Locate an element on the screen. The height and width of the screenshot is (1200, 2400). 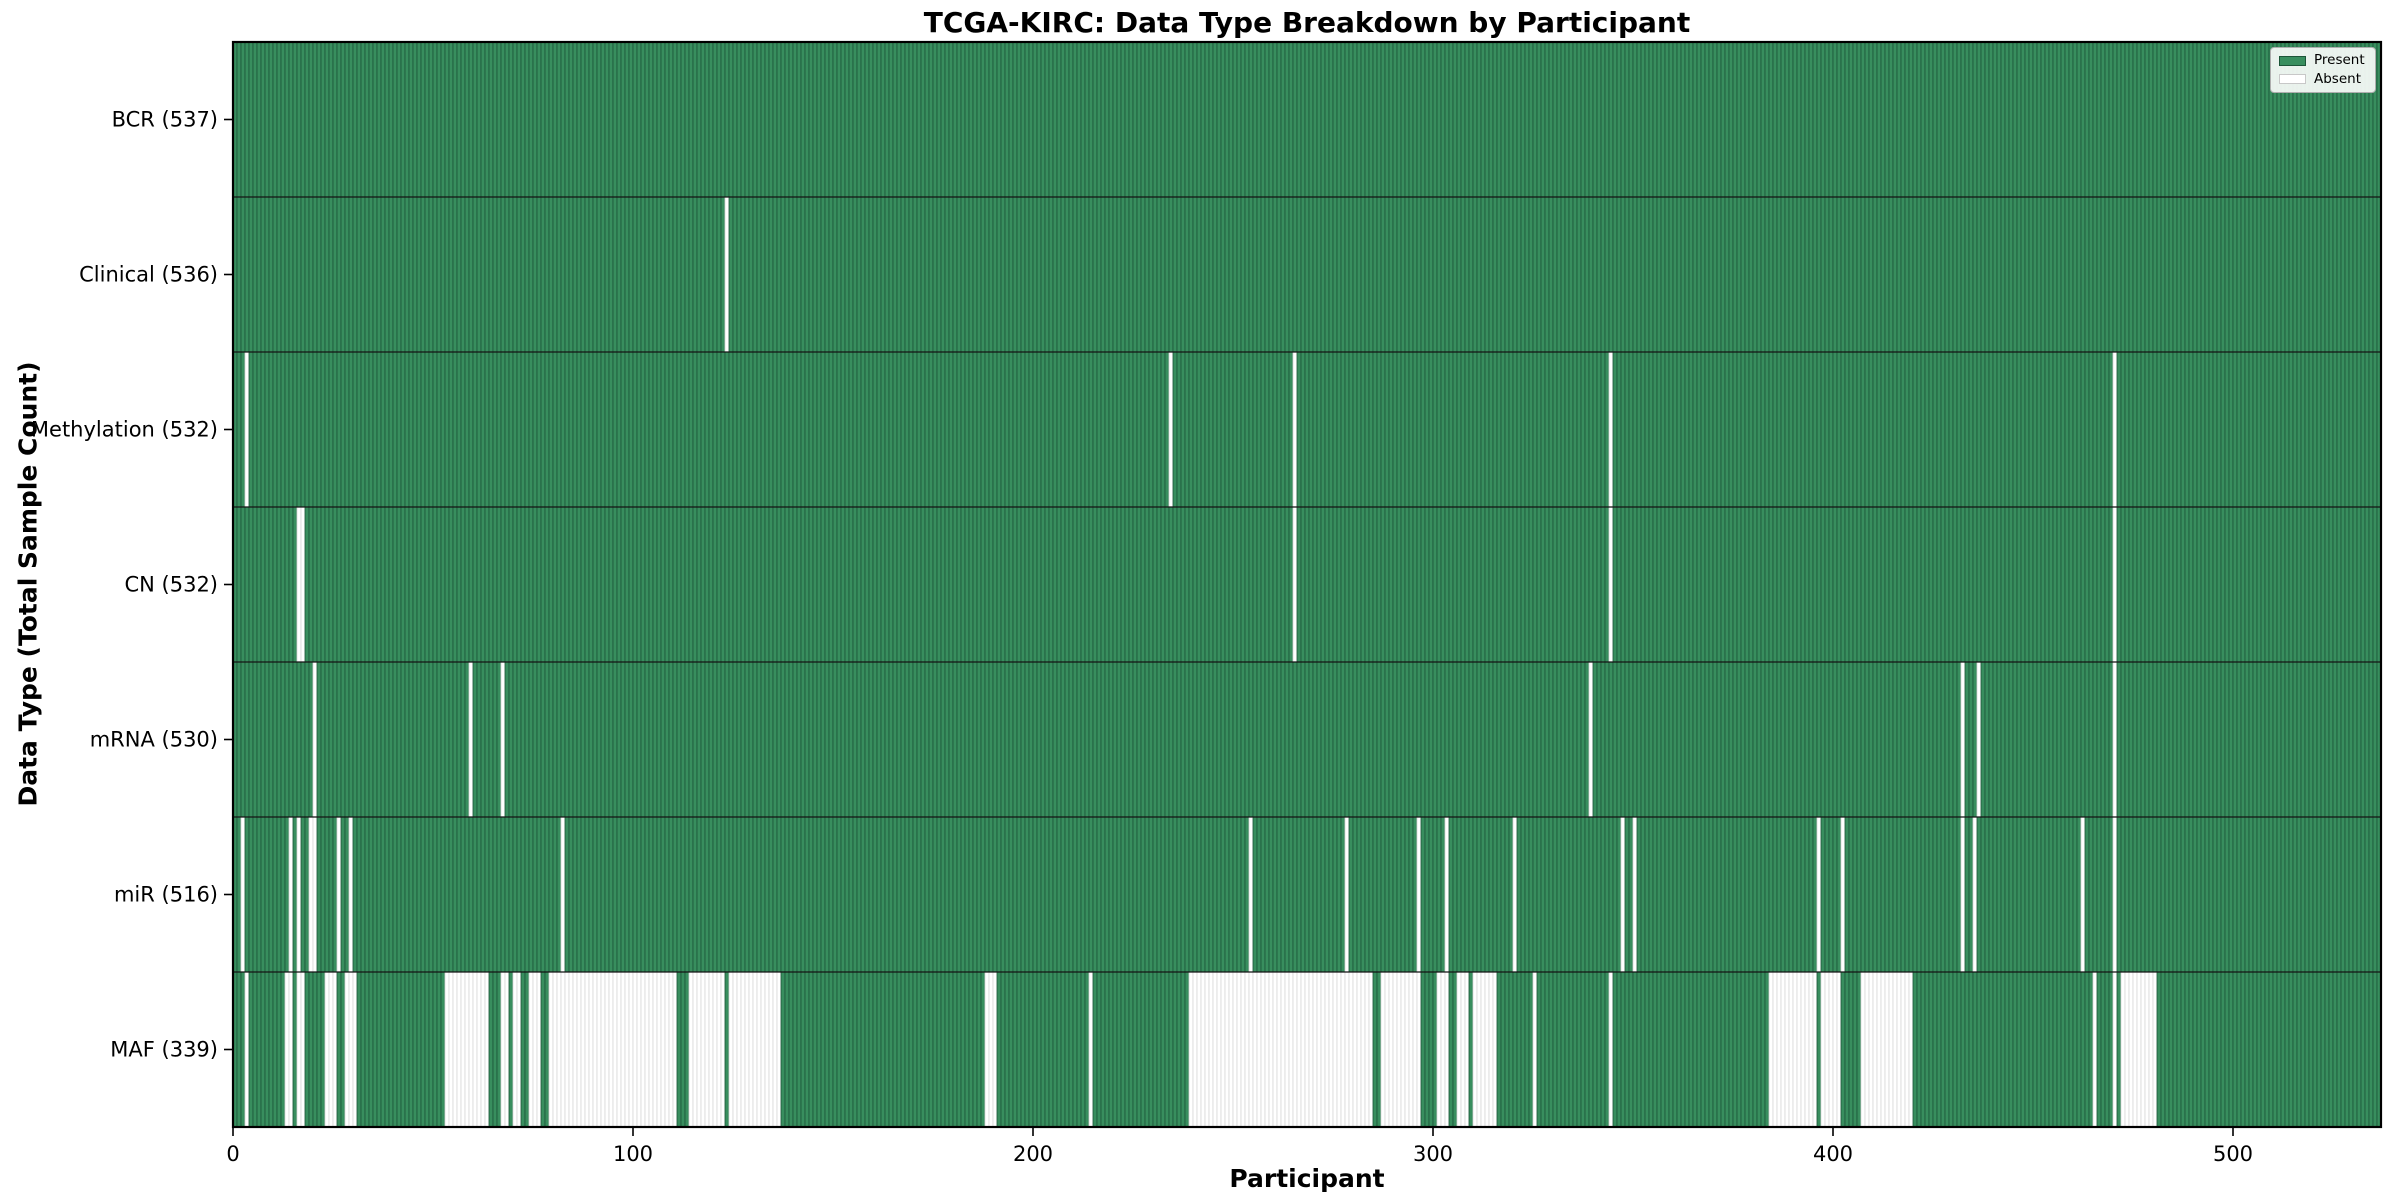
legend-entry-present: Present is located at coordinates (2323, 60).